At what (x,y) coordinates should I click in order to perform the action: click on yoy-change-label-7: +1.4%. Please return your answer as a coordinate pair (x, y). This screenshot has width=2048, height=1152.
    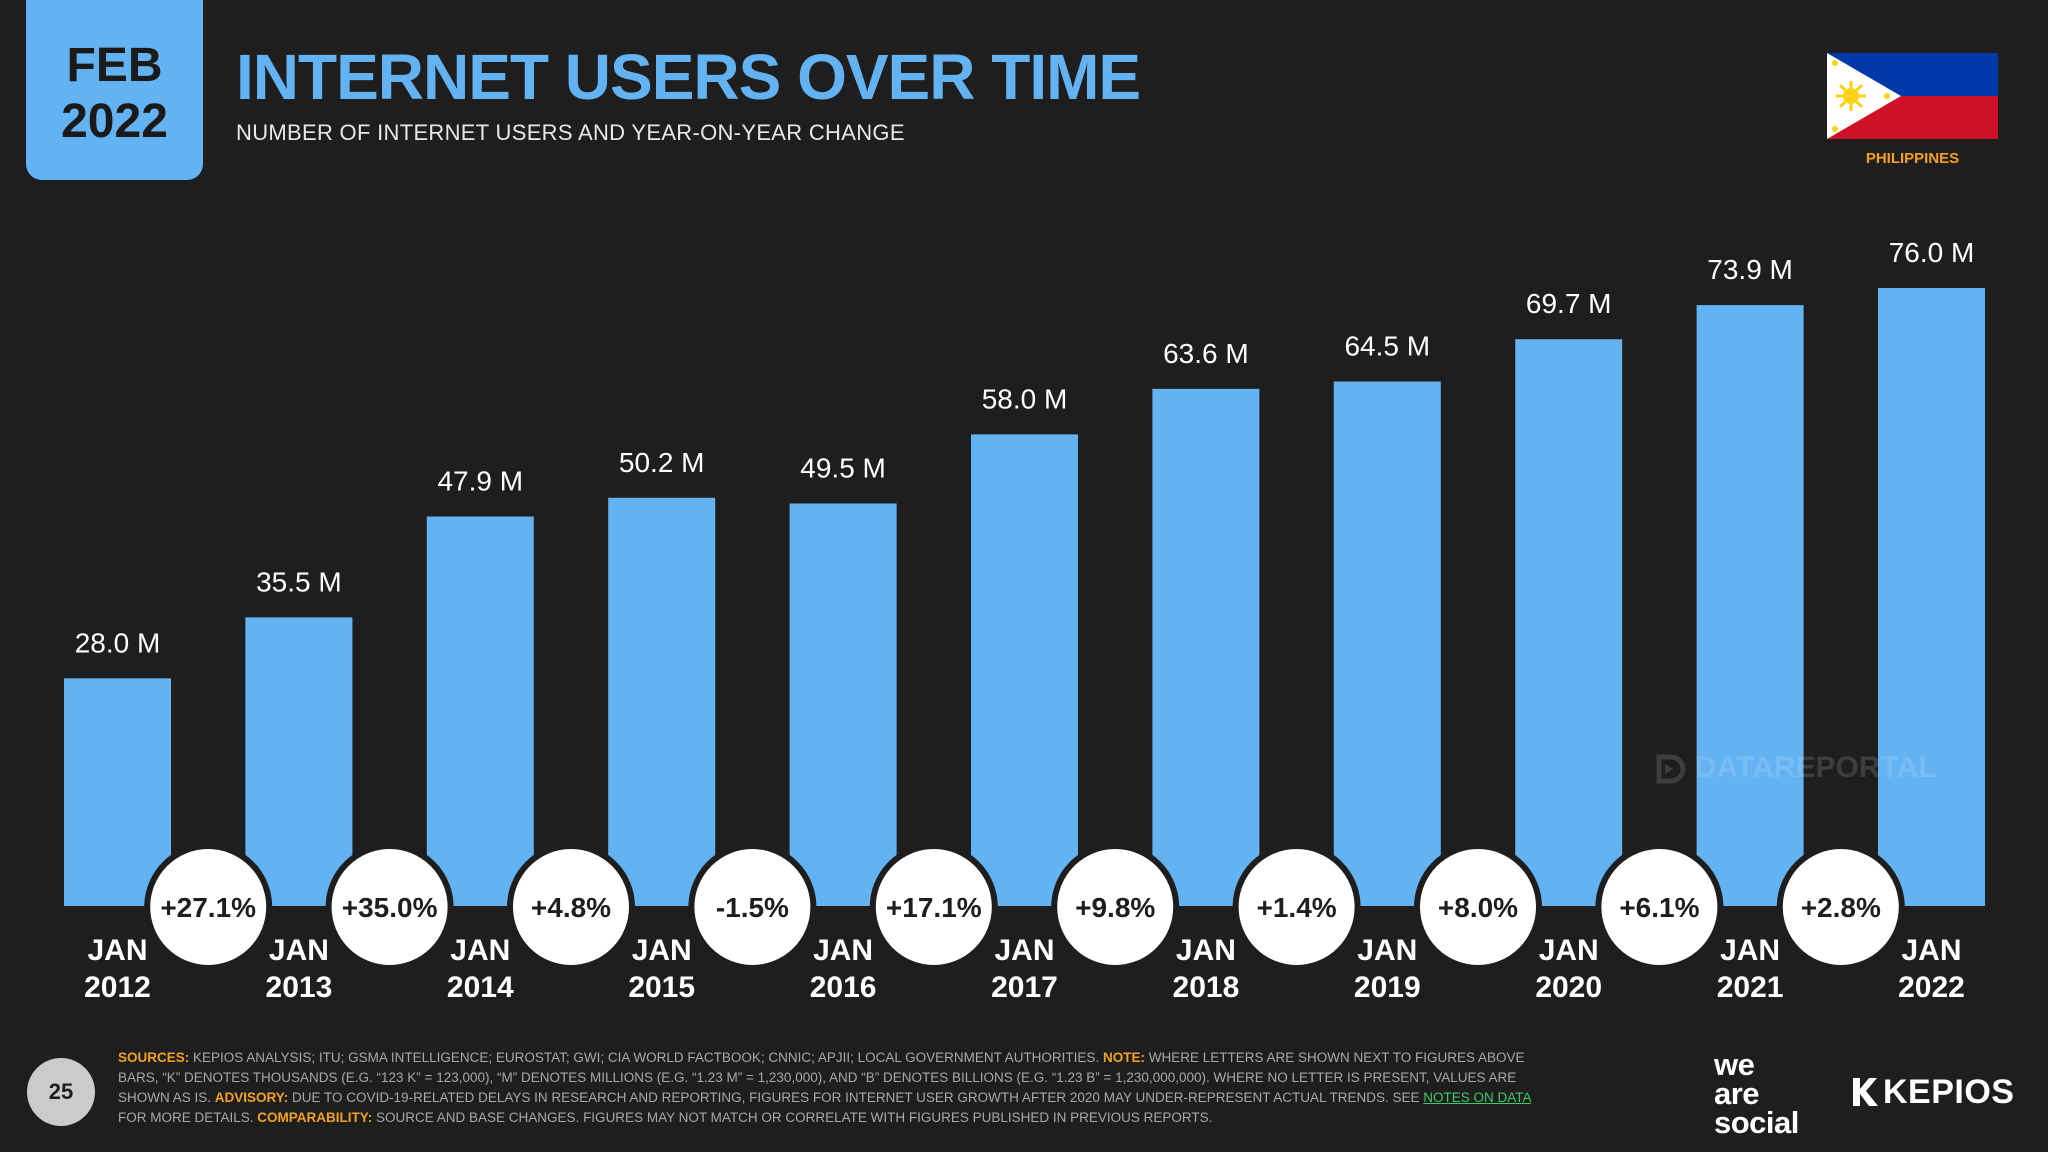
    Looking at the image, I should click on (1297, 907).